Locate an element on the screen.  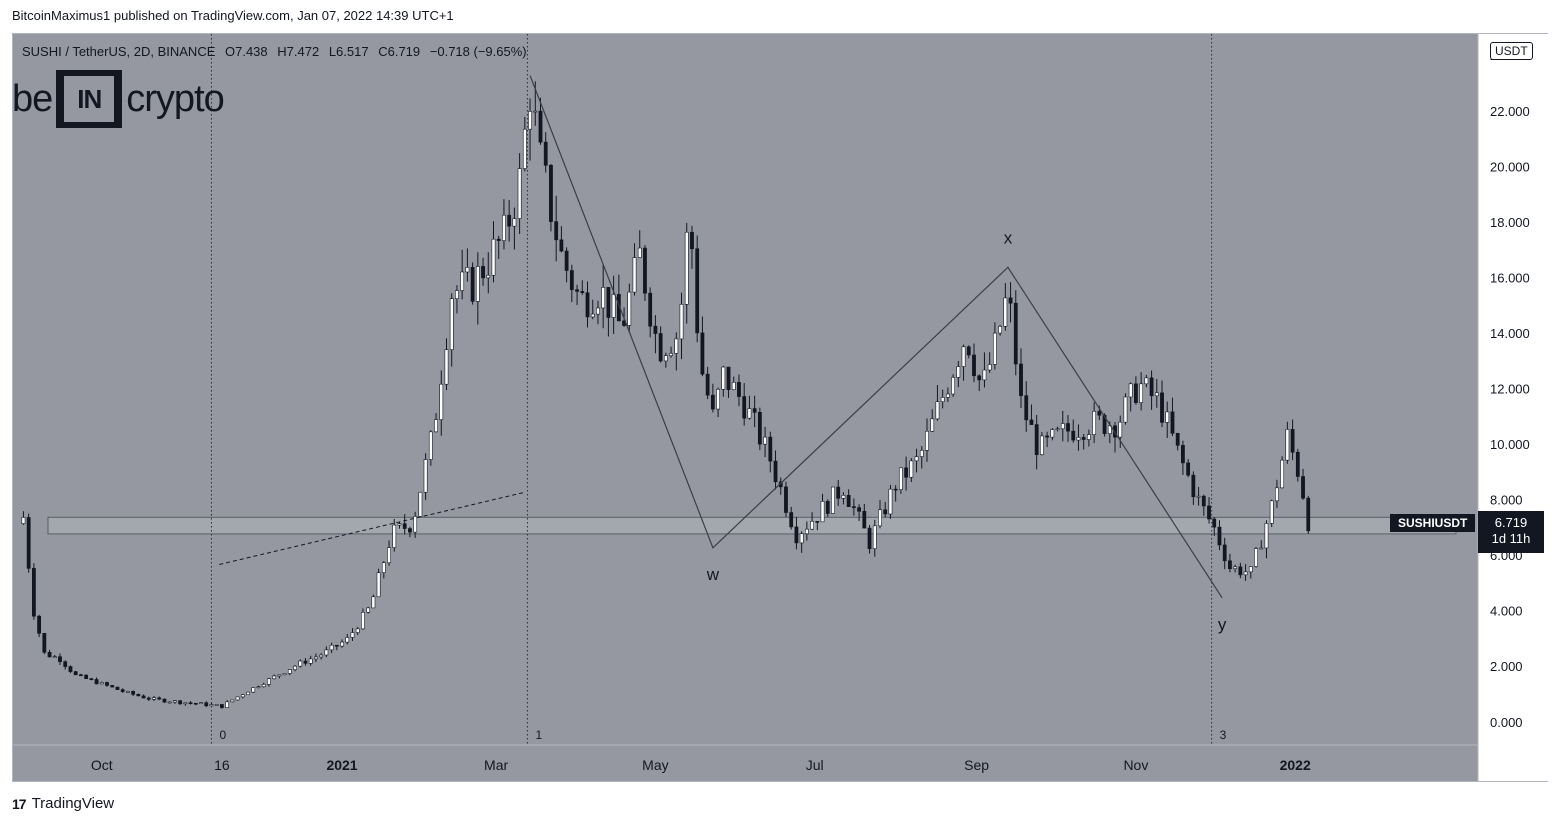
legend-close: C6.719 is located at coordinates (399, 51).